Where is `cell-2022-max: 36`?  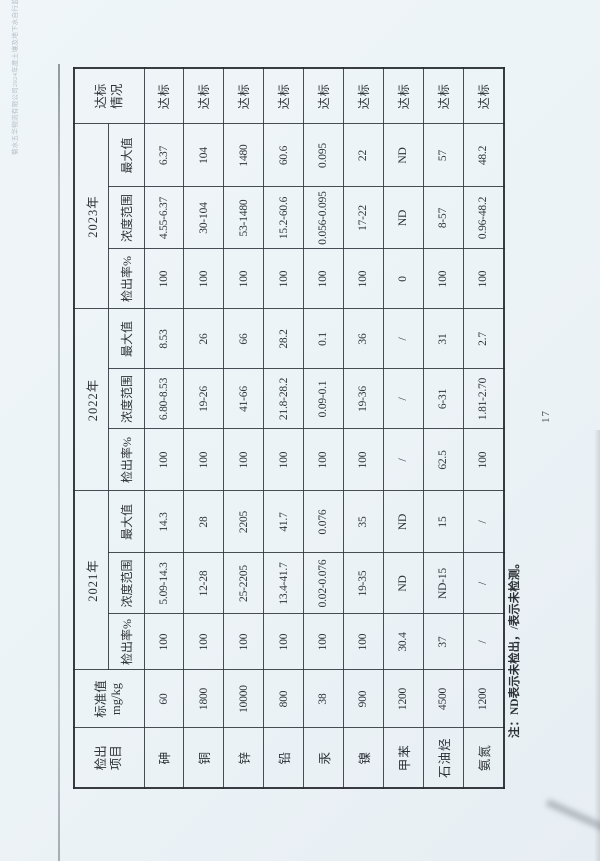 cell-2022-max: 36 is located at coordinates (363, 339).